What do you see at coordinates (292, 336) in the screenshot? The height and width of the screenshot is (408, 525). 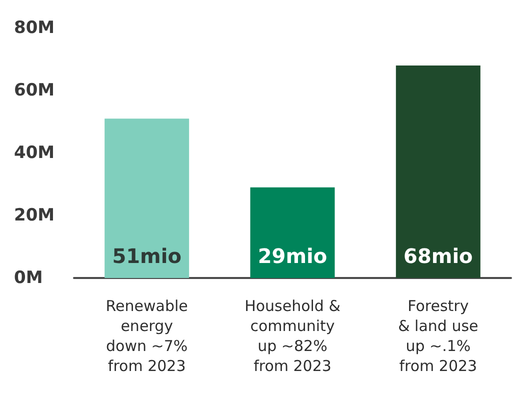 I see `x-tick-label: Household & community up ~82% from 2023` at bounding box center [292, 336].